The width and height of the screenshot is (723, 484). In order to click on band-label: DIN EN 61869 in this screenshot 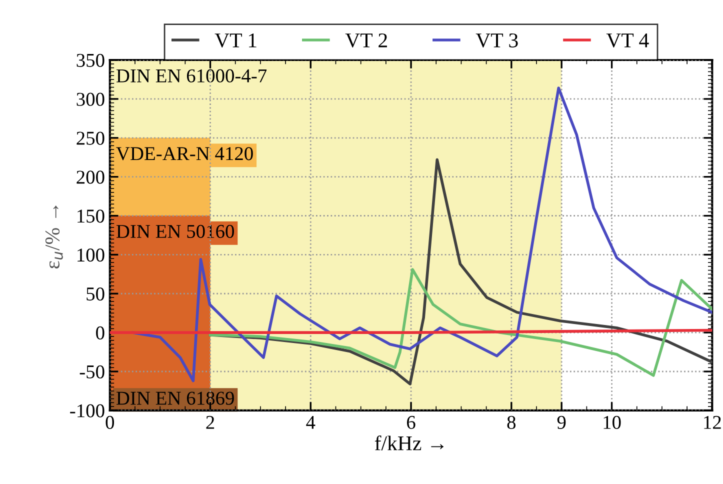, I will do `click(175, 398)`.